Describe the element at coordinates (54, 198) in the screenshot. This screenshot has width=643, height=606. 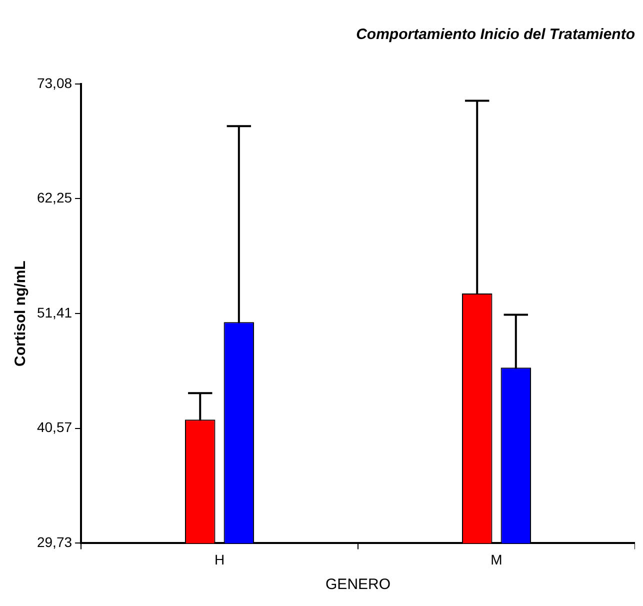
I see `y-tick-label: 62,25` at that location.